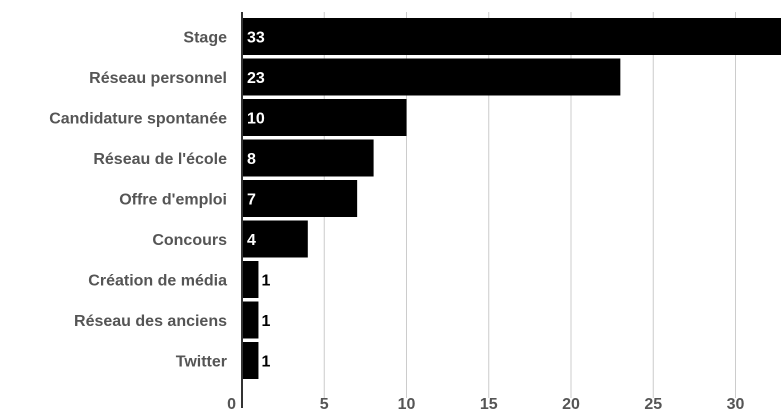 This screenshot has height=410, width=781. What do you see at coordinates (324, 403) in the screenshot?
I see `x-tick-label: 5` at bounding box center [324, 403].